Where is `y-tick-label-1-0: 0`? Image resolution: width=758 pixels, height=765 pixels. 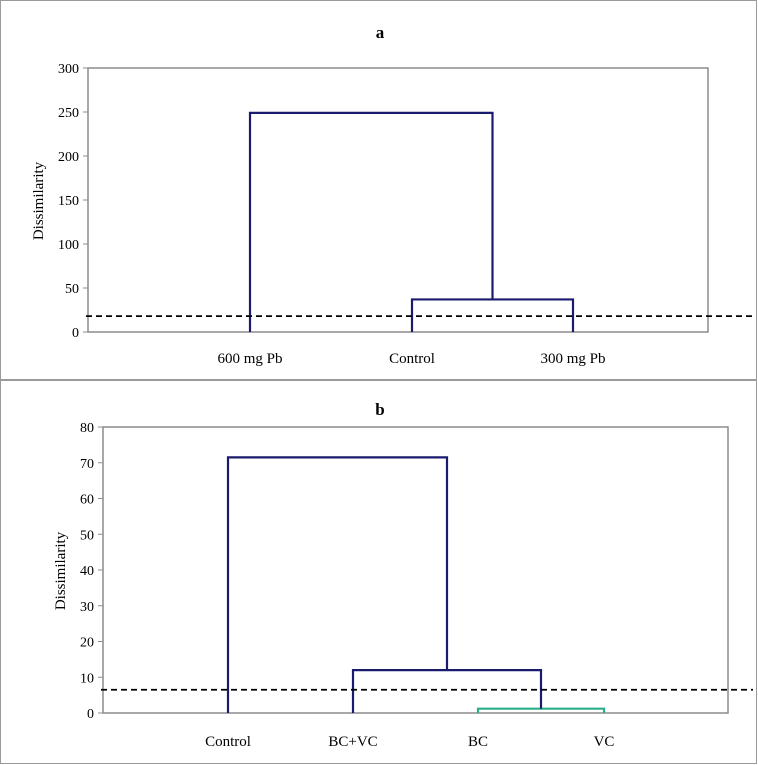 y-tick-label-1-0: 0 is located at coordinates (90, 714).